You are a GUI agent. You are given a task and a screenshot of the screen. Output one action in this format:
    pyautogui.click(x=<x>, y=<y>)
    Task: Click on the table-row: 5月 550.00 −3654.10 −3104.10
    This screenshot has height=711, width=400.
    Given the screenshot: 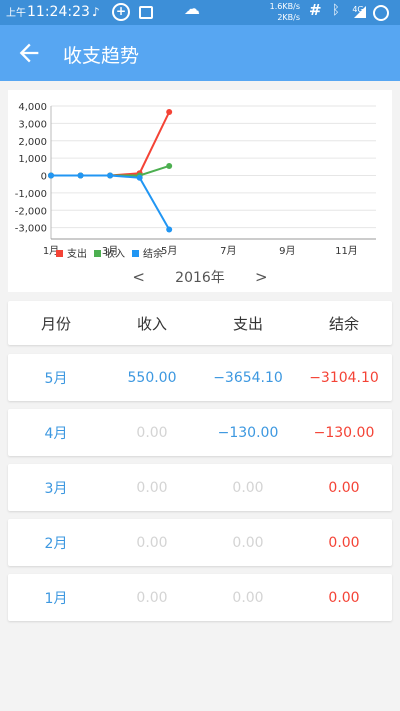 What is the action you would take?
    pyautogui.click(x=200, y=377)
    